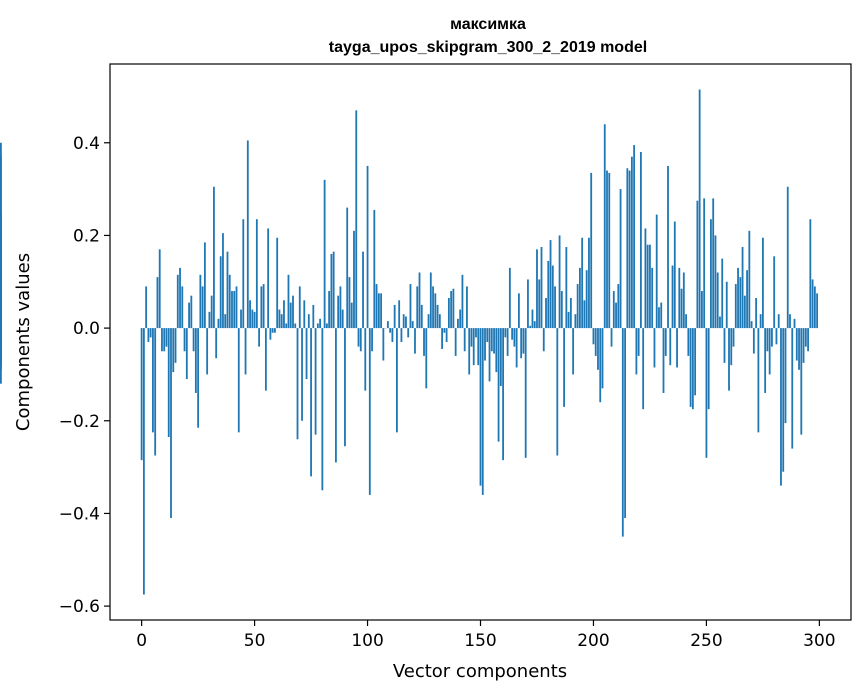 Image resolution: width=867 pixels, height=696 pixels. What do you see at coordinates (86, 236) in the screenshot?
I see `y-tick-label: 0.2` at bounding box center [86, 236].